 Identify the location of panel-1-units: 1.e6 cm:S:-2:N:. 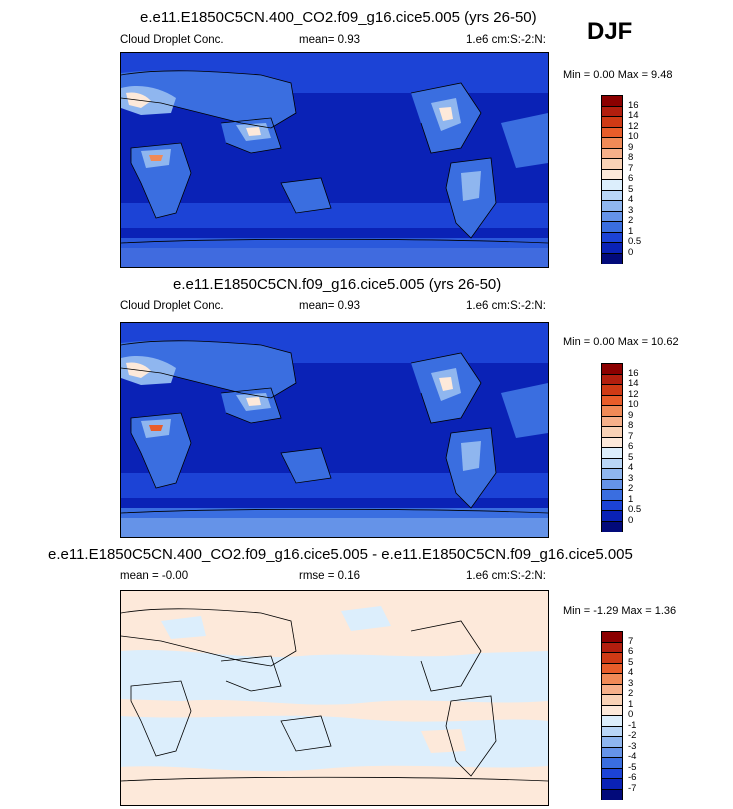
(506, 40).